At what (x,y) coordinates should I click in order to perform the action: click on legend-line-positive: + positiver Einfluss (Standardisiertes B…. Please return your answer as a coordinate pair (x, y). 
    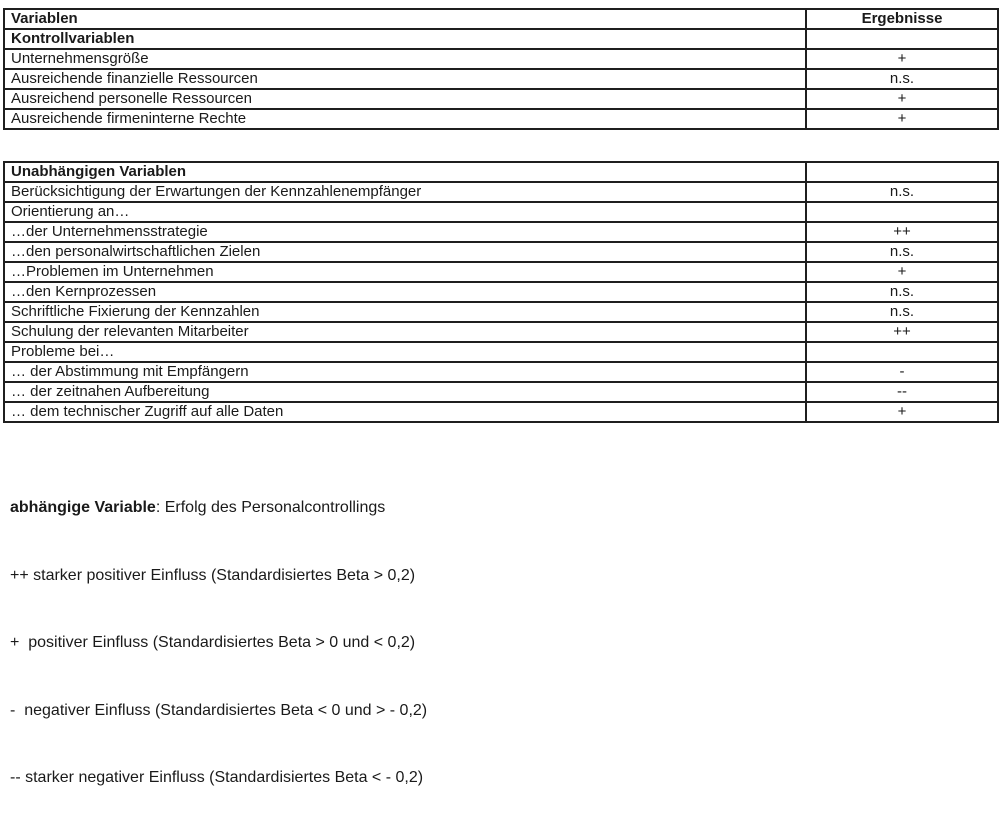
    Looking at the image, I should click on (213, 642).